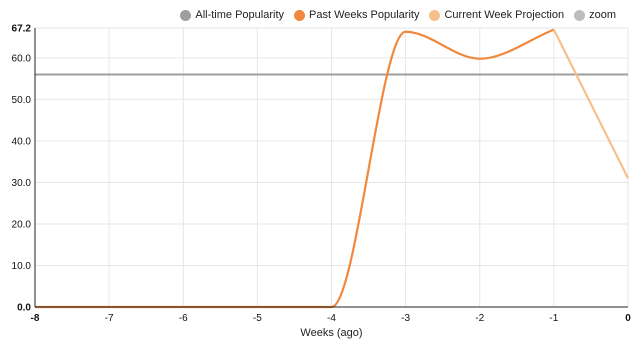 The width and height of the screenshot is (636, 341). What do you see at coordinates (479, 318) in the screenshot?
I see `x-tick-label: -2` at bounding box center [479, 318].